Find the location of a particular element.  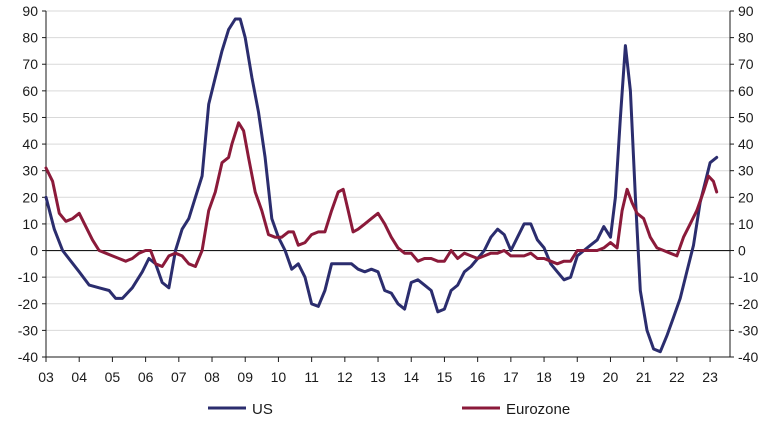

x-tick-label: 10 is located at coordinates (279, 377).